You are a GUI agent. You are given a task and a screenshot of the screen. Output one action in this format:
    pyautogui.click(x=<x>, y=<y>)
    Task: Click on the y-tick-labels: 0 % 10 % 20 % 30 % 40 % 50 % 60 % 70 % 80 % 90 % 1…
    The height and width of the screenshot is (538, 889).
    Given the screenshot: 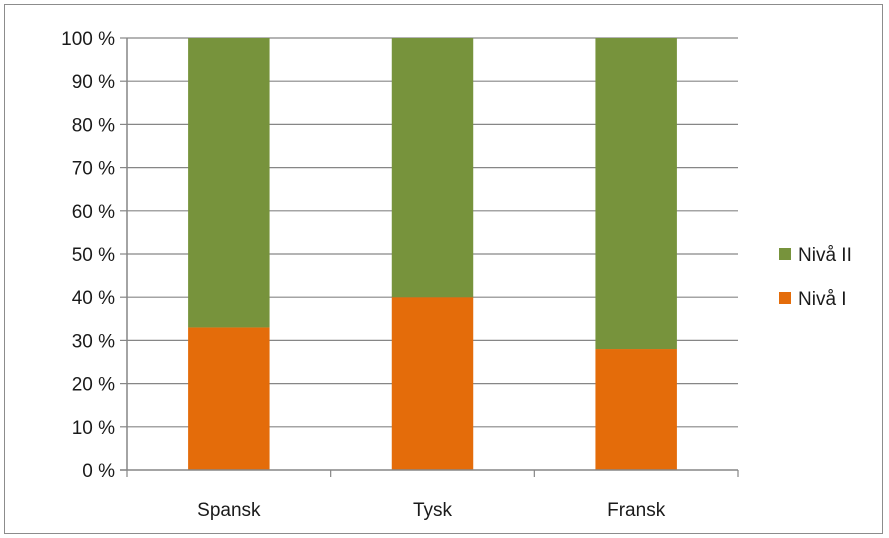 What is the action you would take?
    pyautogui.click(x=88, y=255)
    